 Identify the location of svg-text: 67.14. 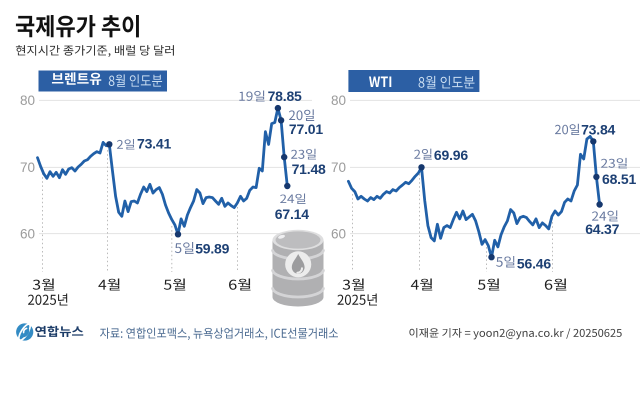
(292, 214).